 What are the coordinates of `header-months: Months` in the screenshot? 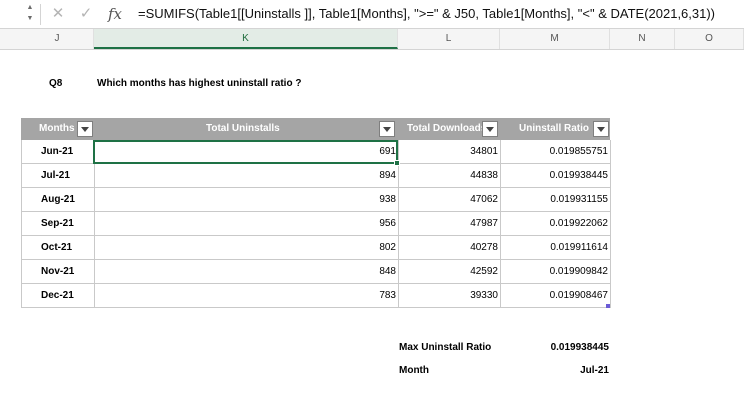 It's located at (57, 128).